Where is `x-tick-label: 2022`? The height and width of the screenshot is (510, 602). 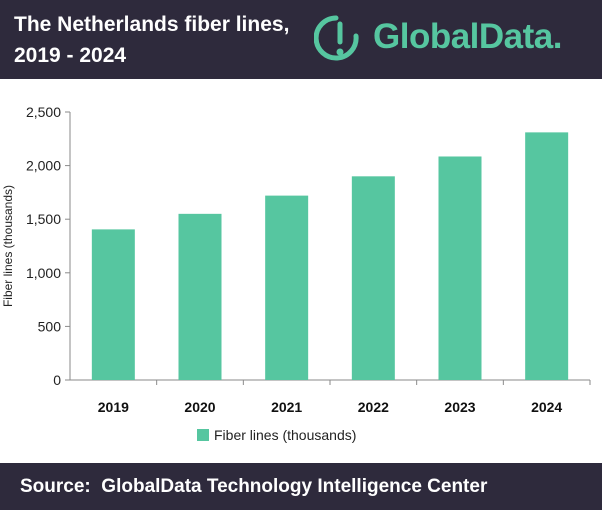
x-tick-label: 2022 is located at coordinates (373, 407).